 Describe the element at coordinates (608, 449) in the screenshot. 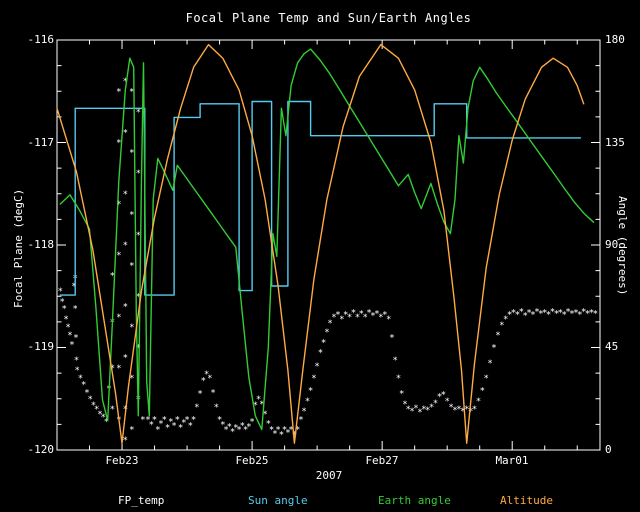

I see `y-right-tick-label: 0` at that location.